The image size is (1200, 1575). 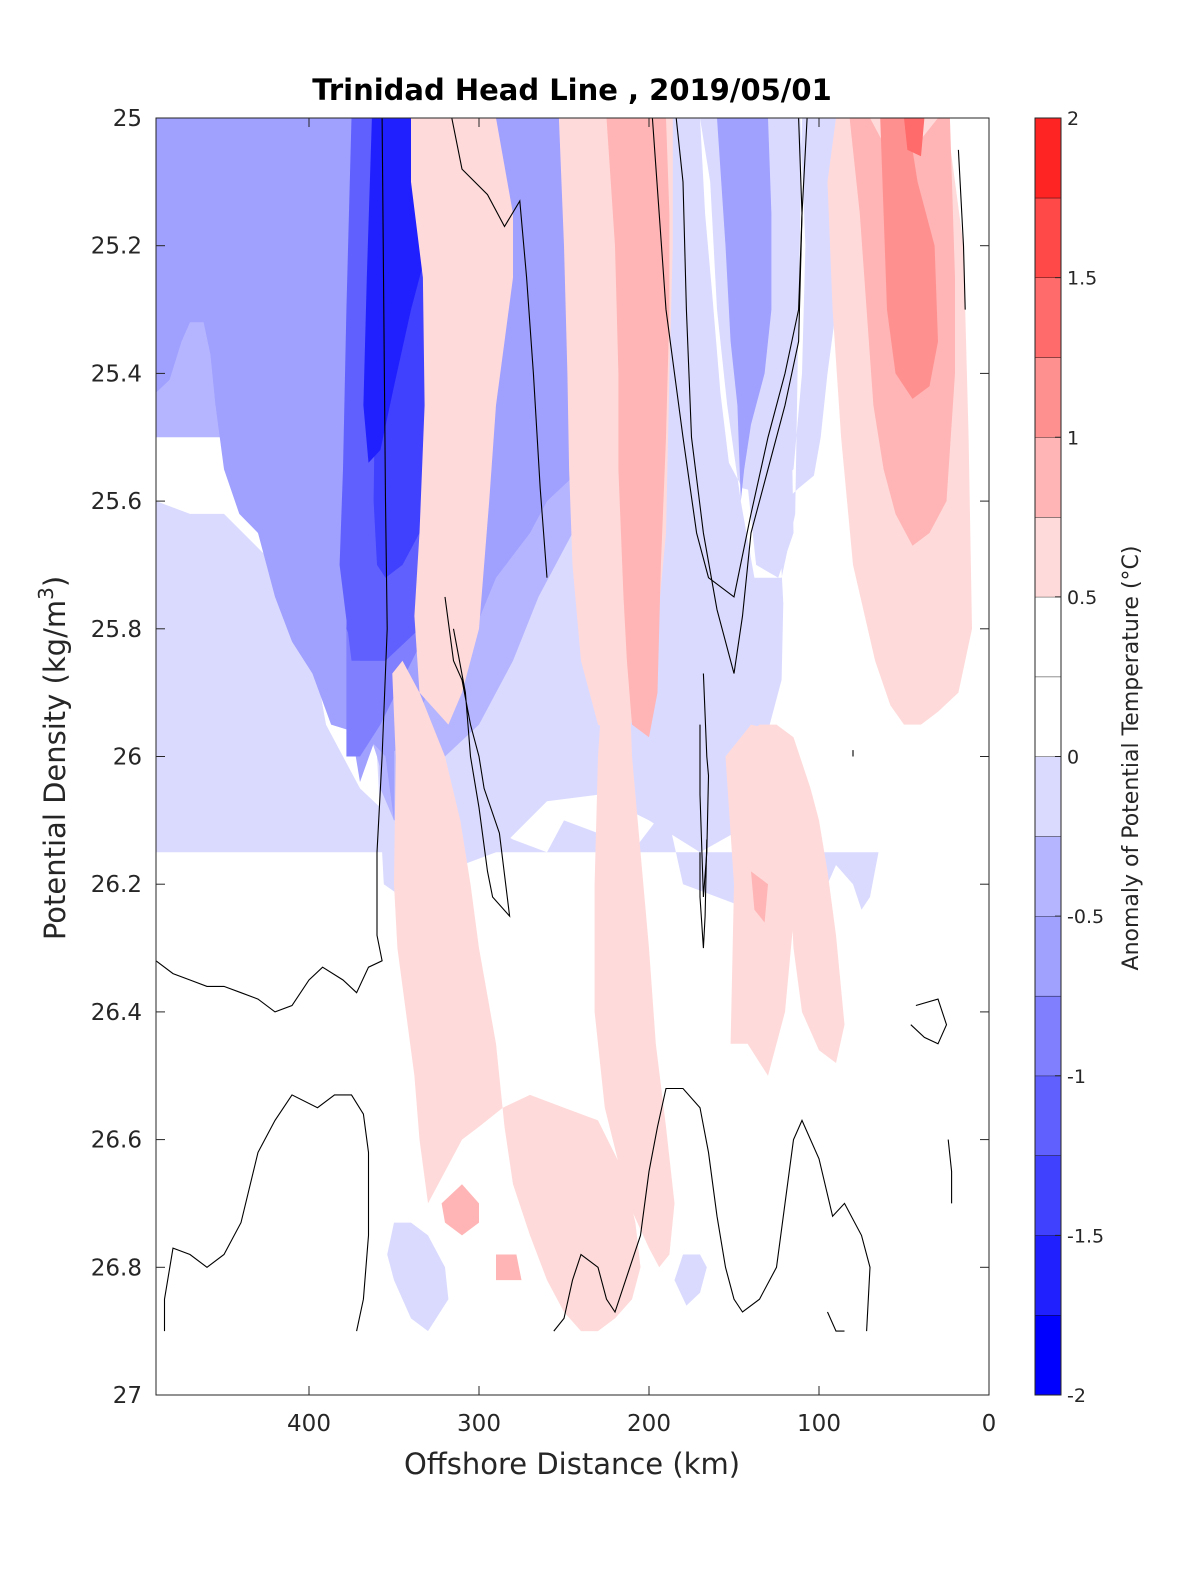 I want to click on x-tick-label: 300, so click(x=479, y=1424).